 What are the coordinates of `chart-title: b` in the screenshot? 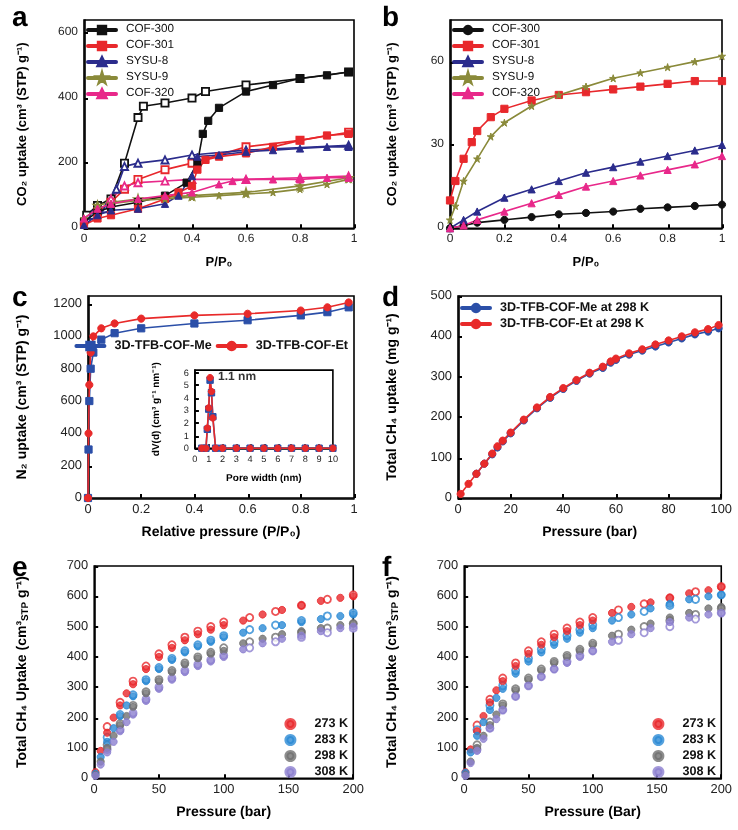 It's located at (391, 16).